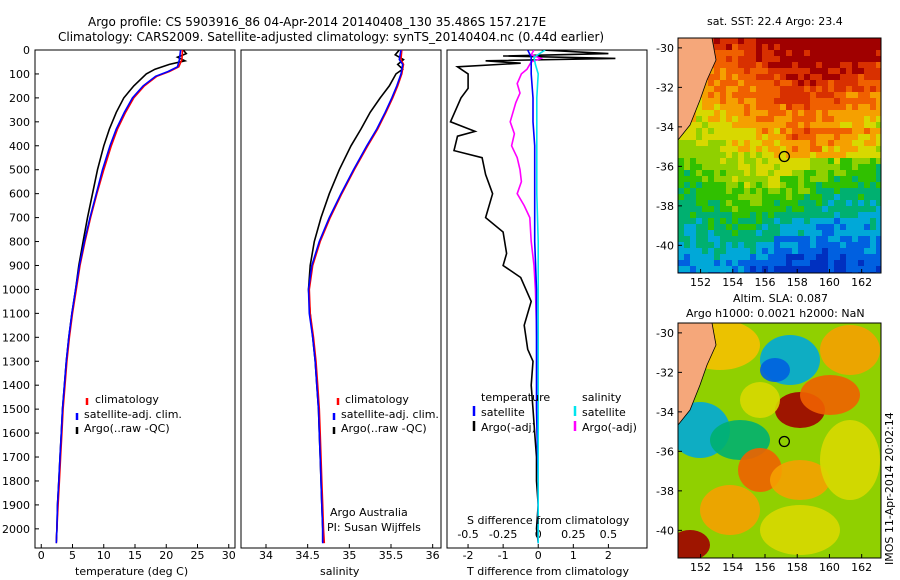 The image size is (900, 580). I want to click on map-x-tick-label: 156, so click(765, 282).